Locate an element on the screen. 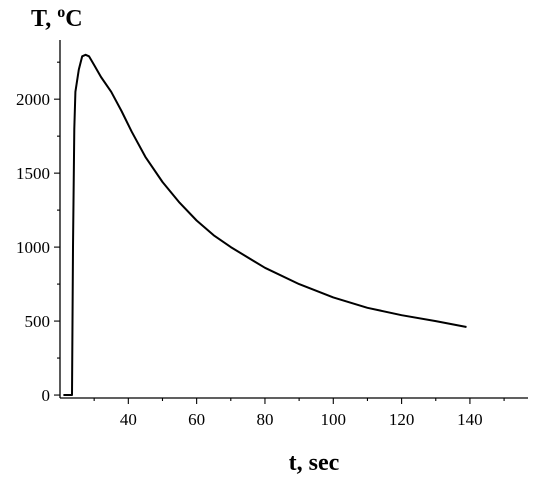 The width and height of the screenshot is (550, 478). y-axis-title-degree: o is located at coordinates (61, 12).